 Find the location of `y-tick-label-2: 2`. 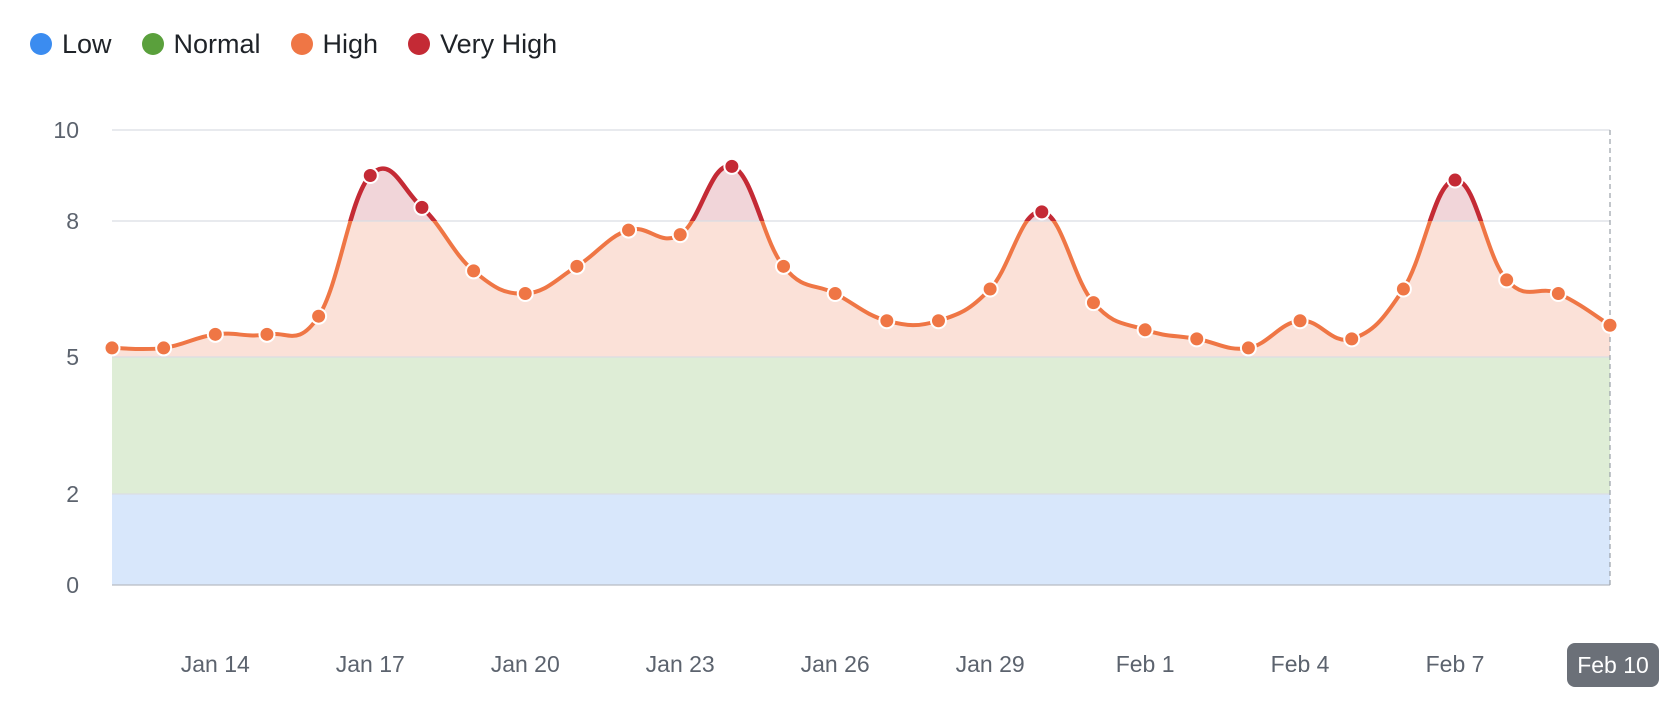

y-tick-label-2: 2 is located at coordinates (72, 494).